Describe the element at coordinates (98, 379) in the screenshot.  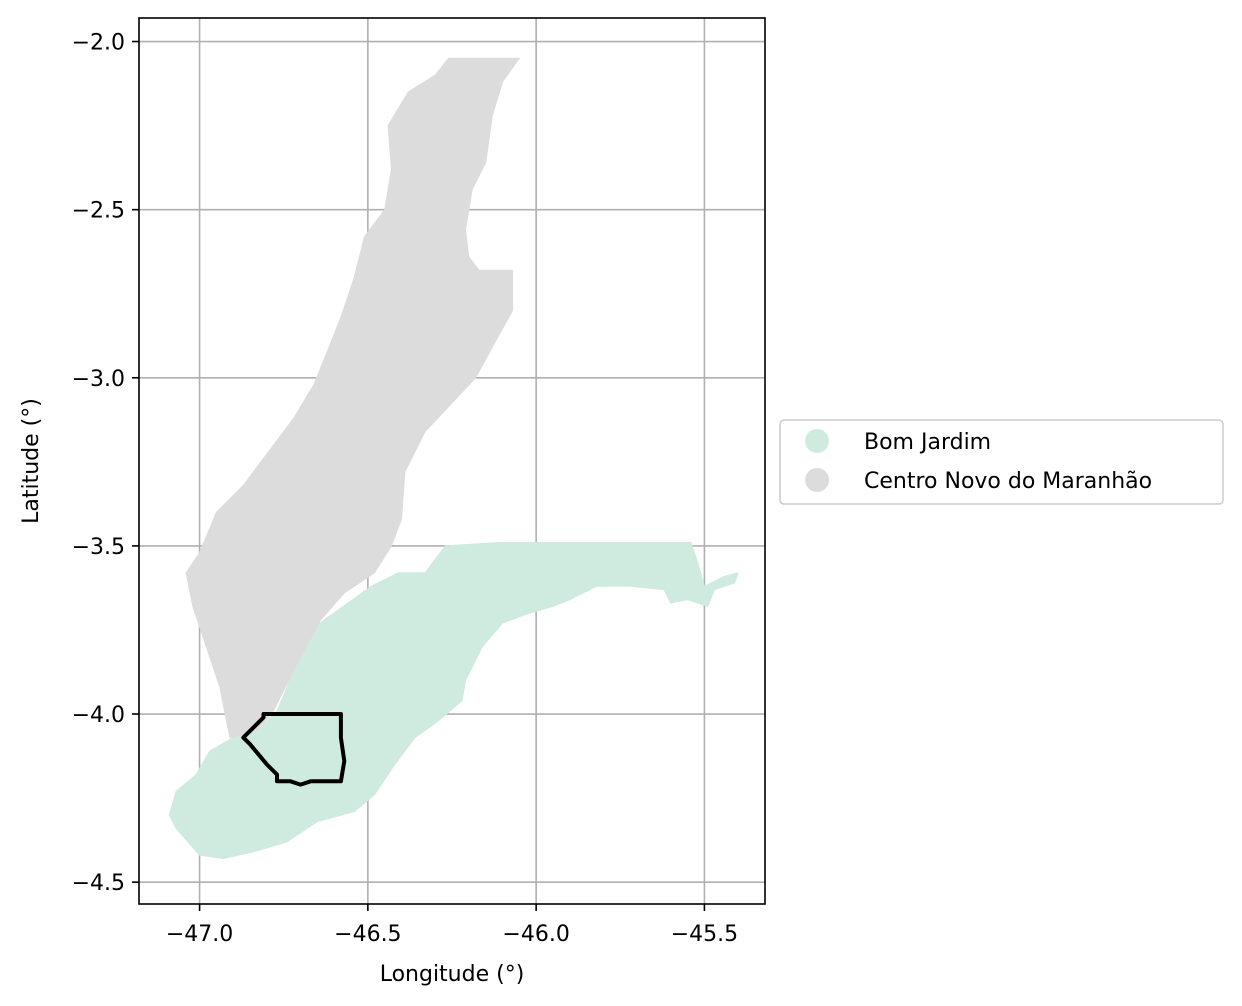
I see `y-tick-label-minus-3-0: −3.0` at that location.